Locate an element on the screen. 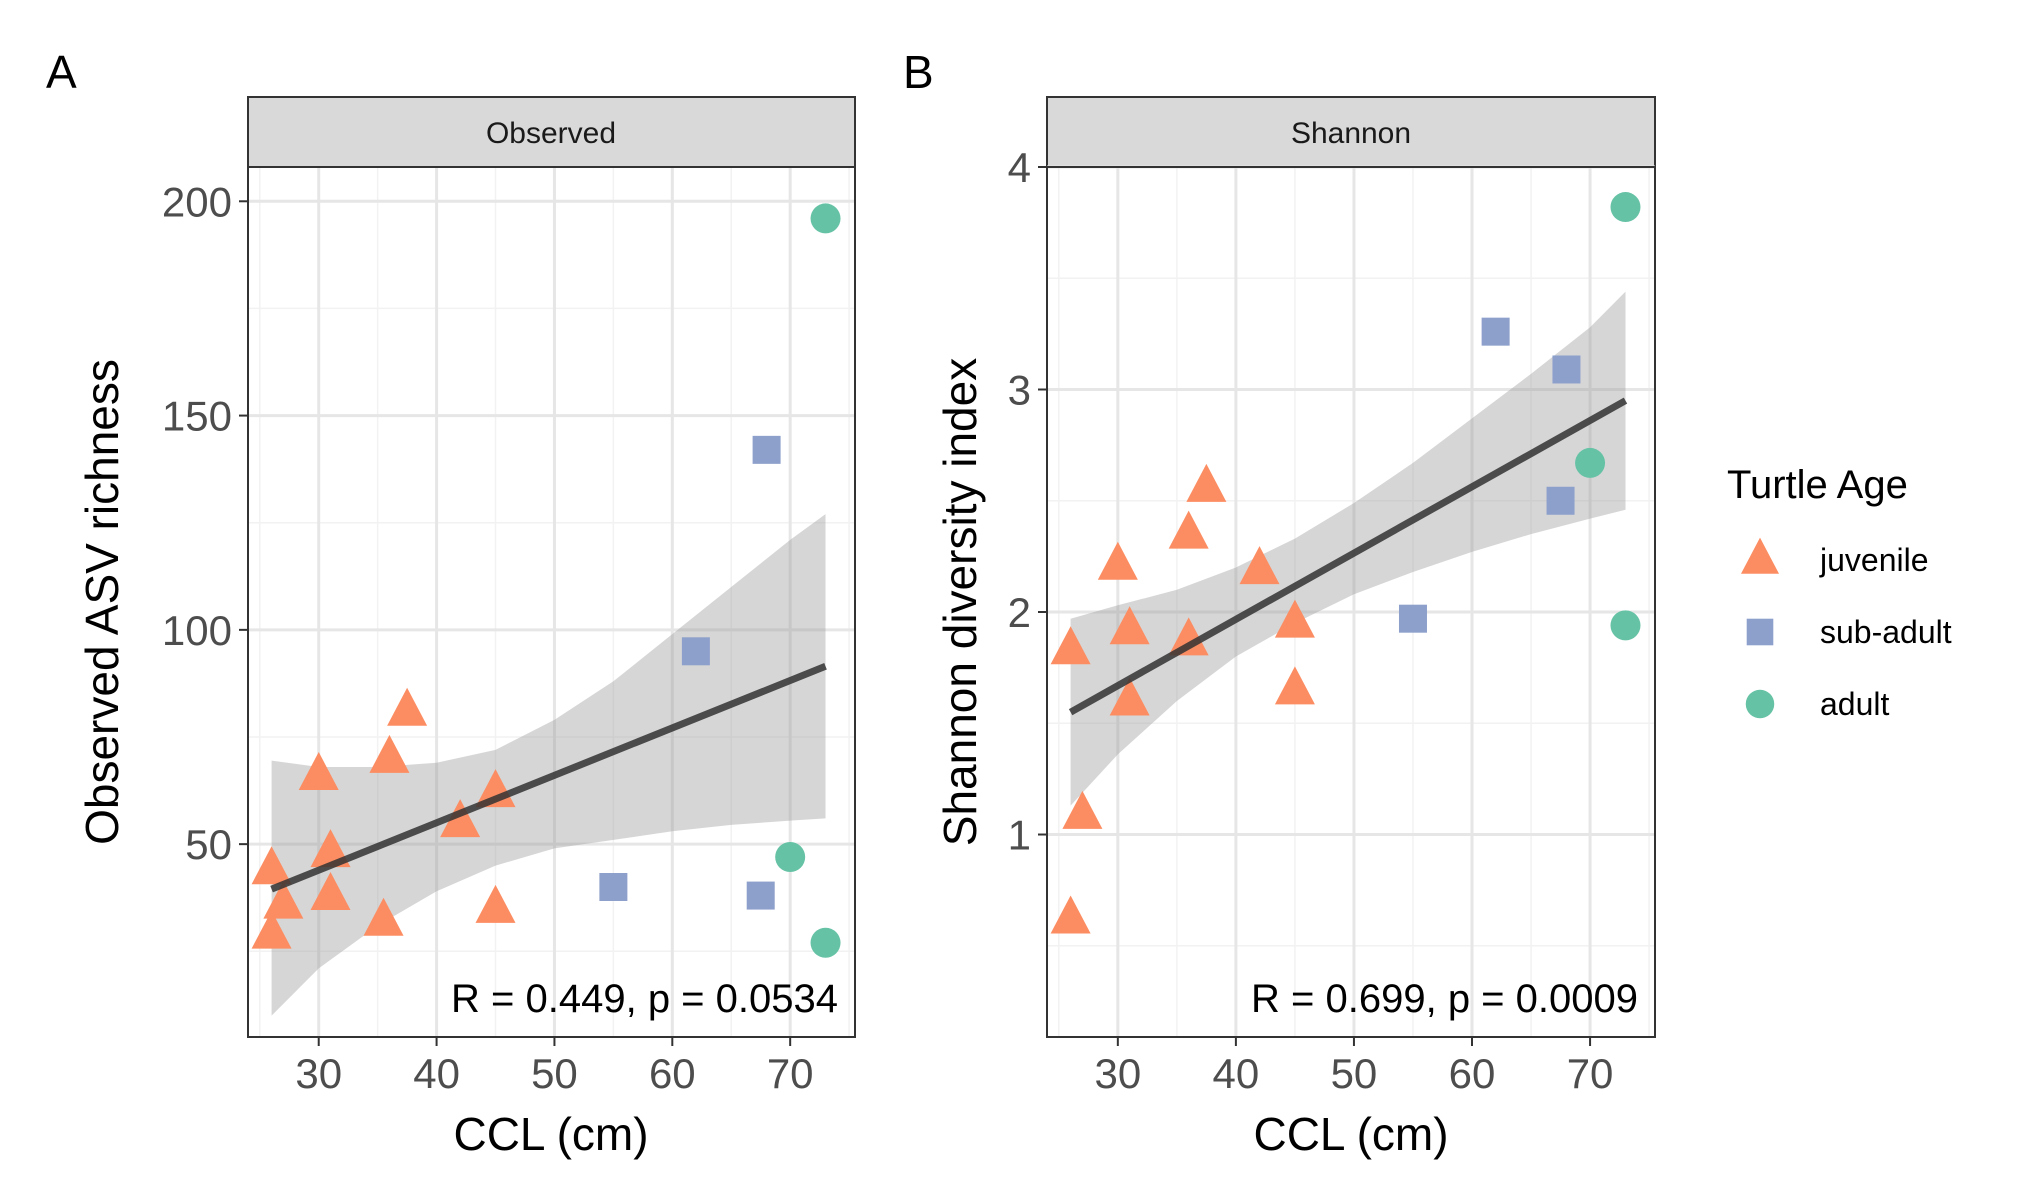  panel-a-letter: A is located at coordinates (61, 72).